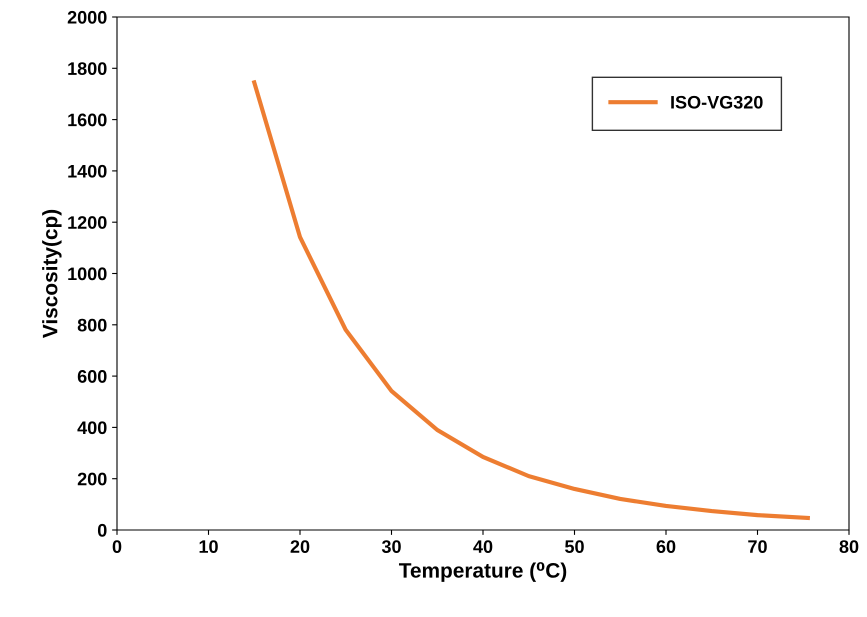 This screenshot has width=867, height=617. Describe the element at coordinates (92, 479) in the screenshot. I see `y-tick-label: 200` at that location.